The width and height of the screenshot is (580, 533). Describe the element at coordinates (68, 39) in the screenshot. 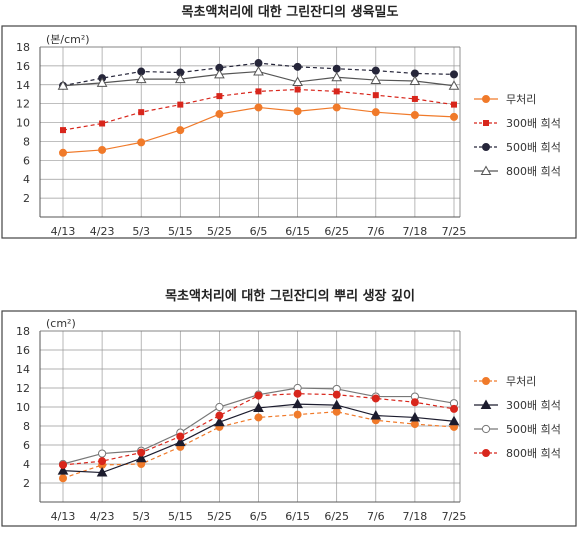

I see `chart1-y-axis-label: (본/cm²)` at that location.